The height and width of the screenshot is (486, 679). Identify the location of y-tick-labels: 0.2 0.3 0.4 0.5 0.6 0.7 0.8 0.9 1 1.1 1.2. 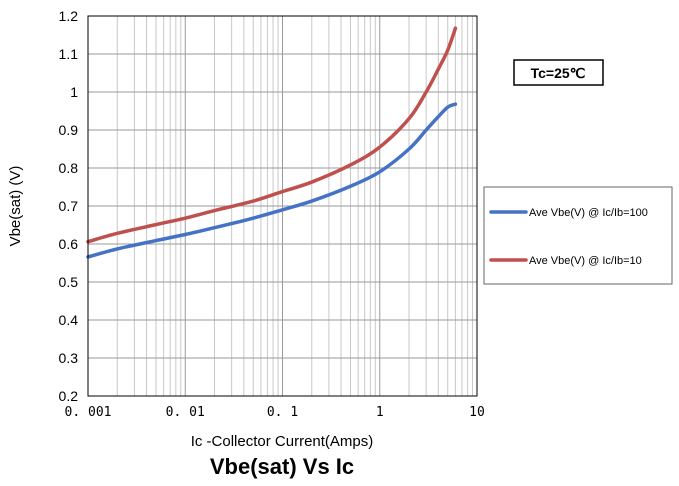
(69, 206).